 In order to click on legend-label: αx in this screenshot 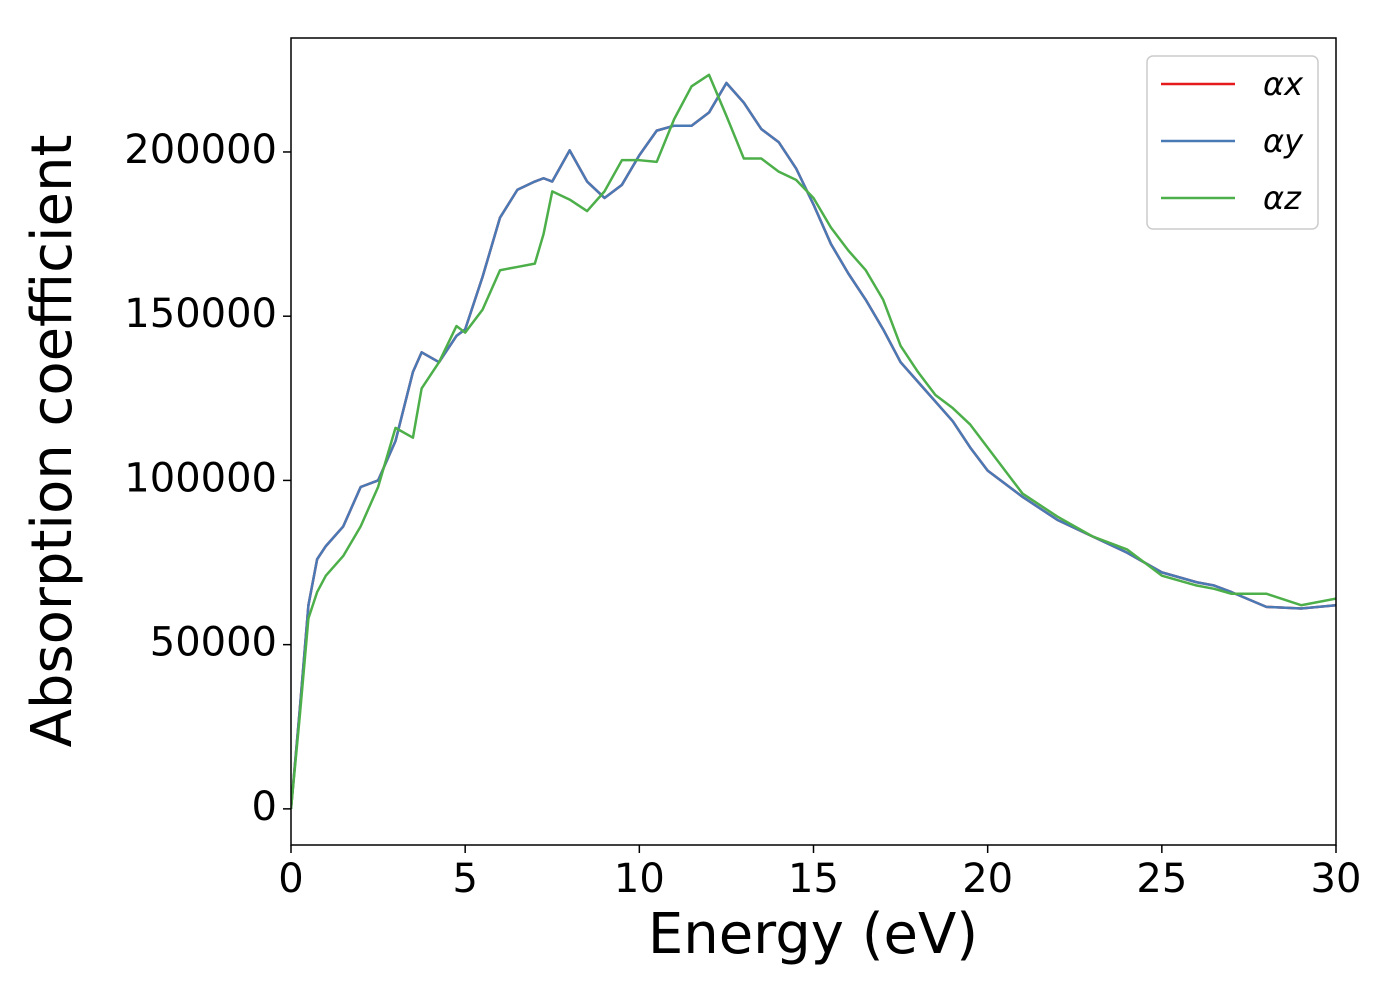, I will do `click(1283, 84)`.